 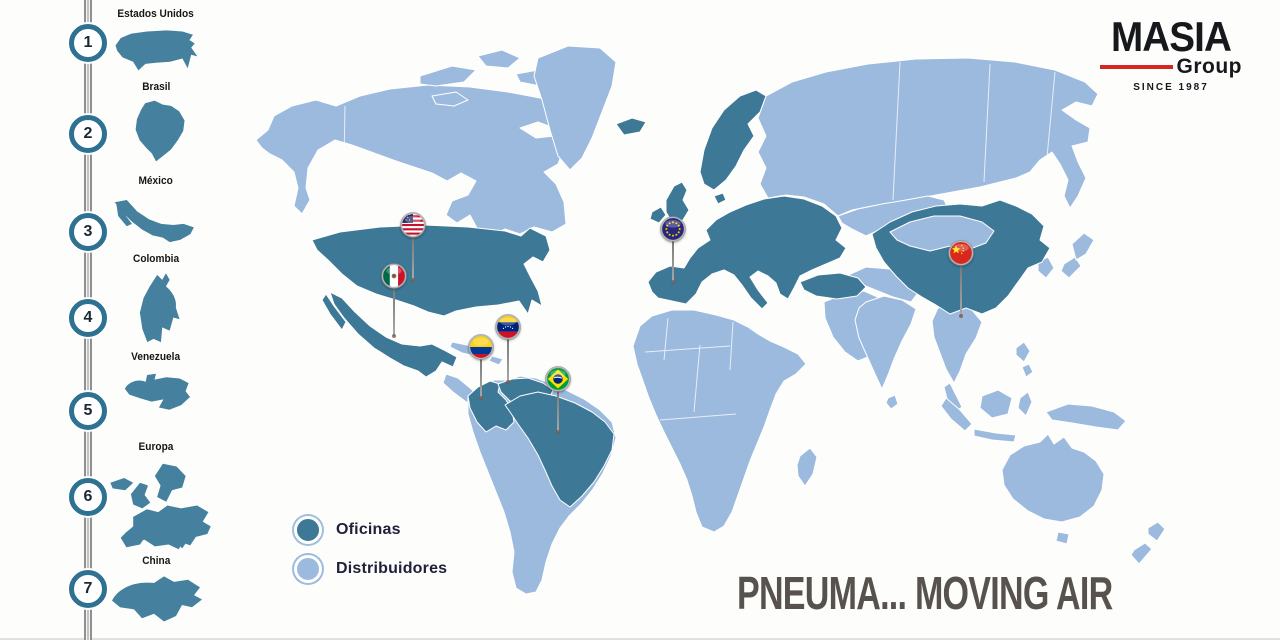 I want to click on legend-item-offices: Oficinas, so click(x=370, y=530).